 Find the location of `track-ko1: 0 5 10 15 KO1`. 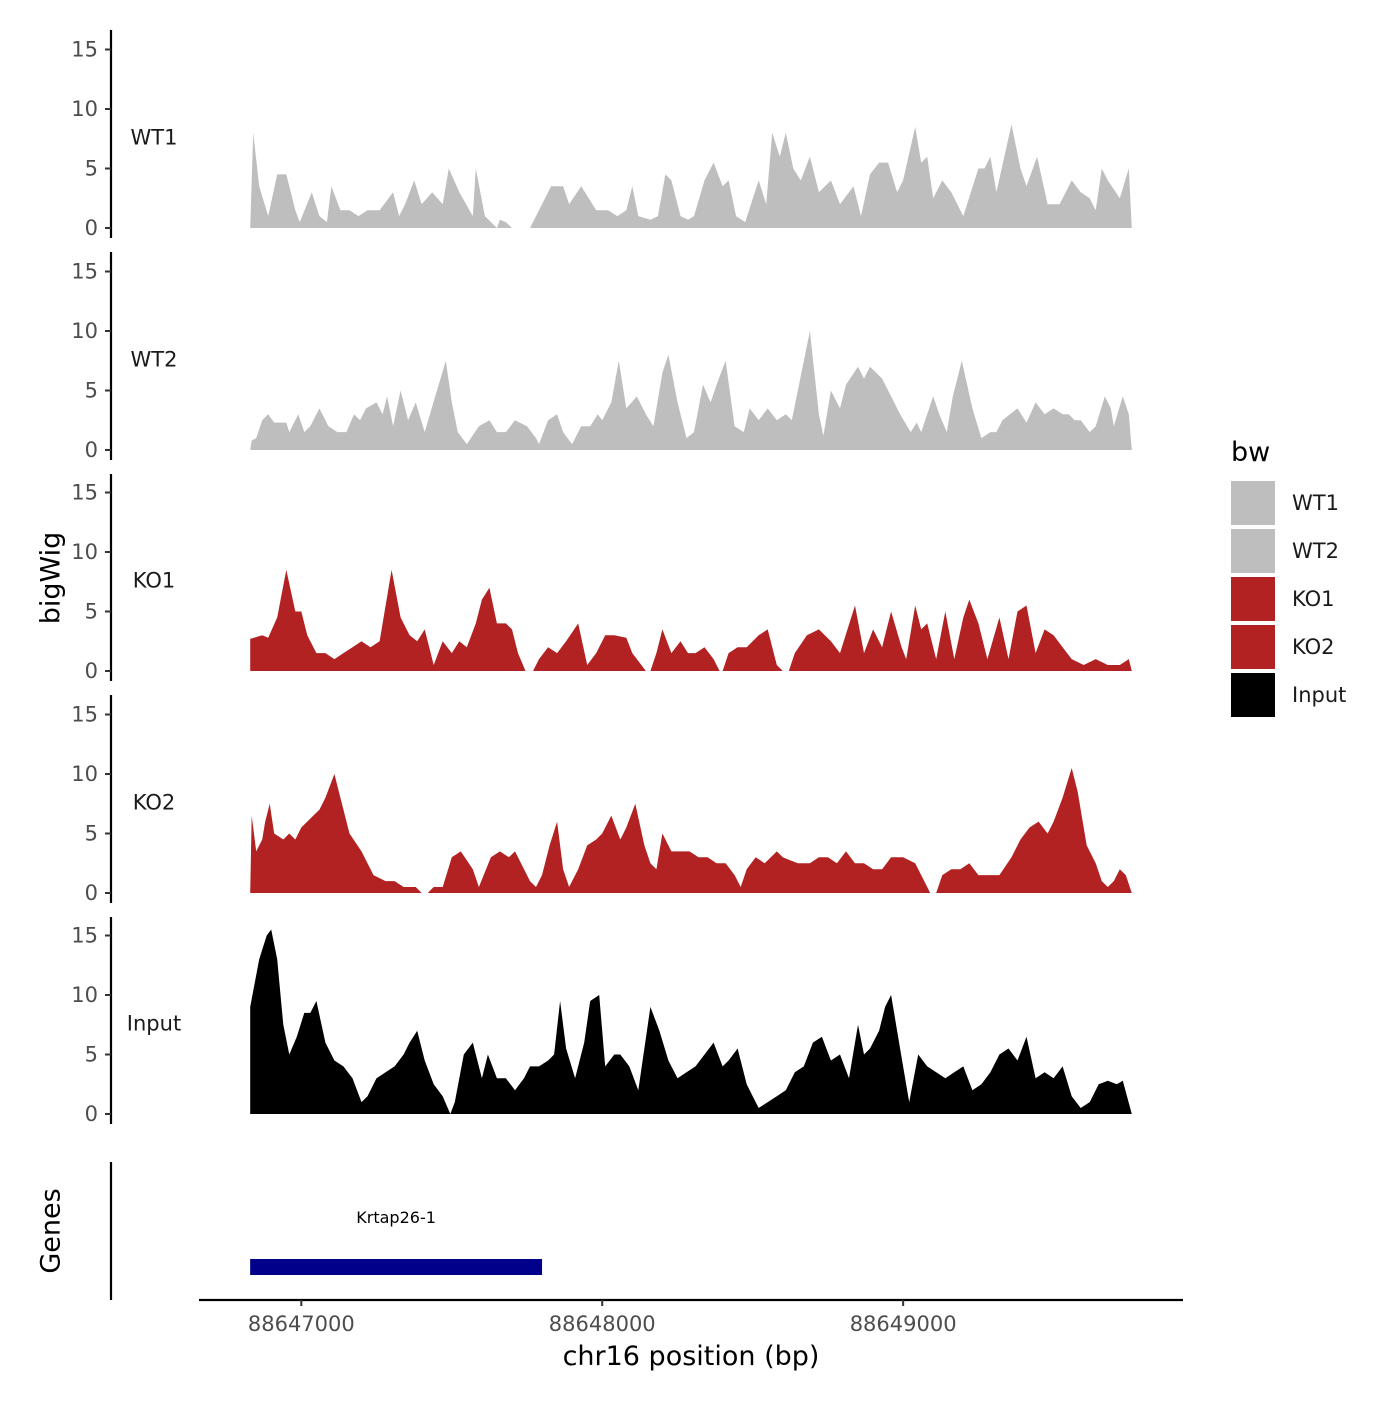

track-ko1: 0 5 10 15 KO1 is located at coordinates (601, 578).